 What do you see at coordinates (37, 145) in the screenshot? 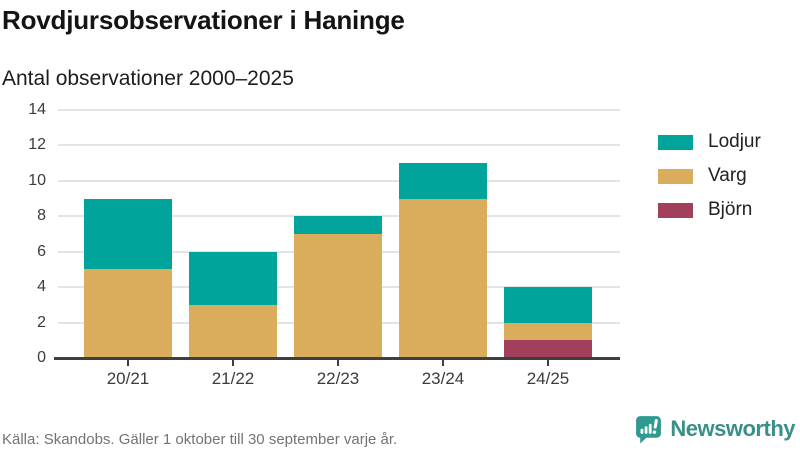
I see `y-tick-label: 12` at bounding box center [37, 145].